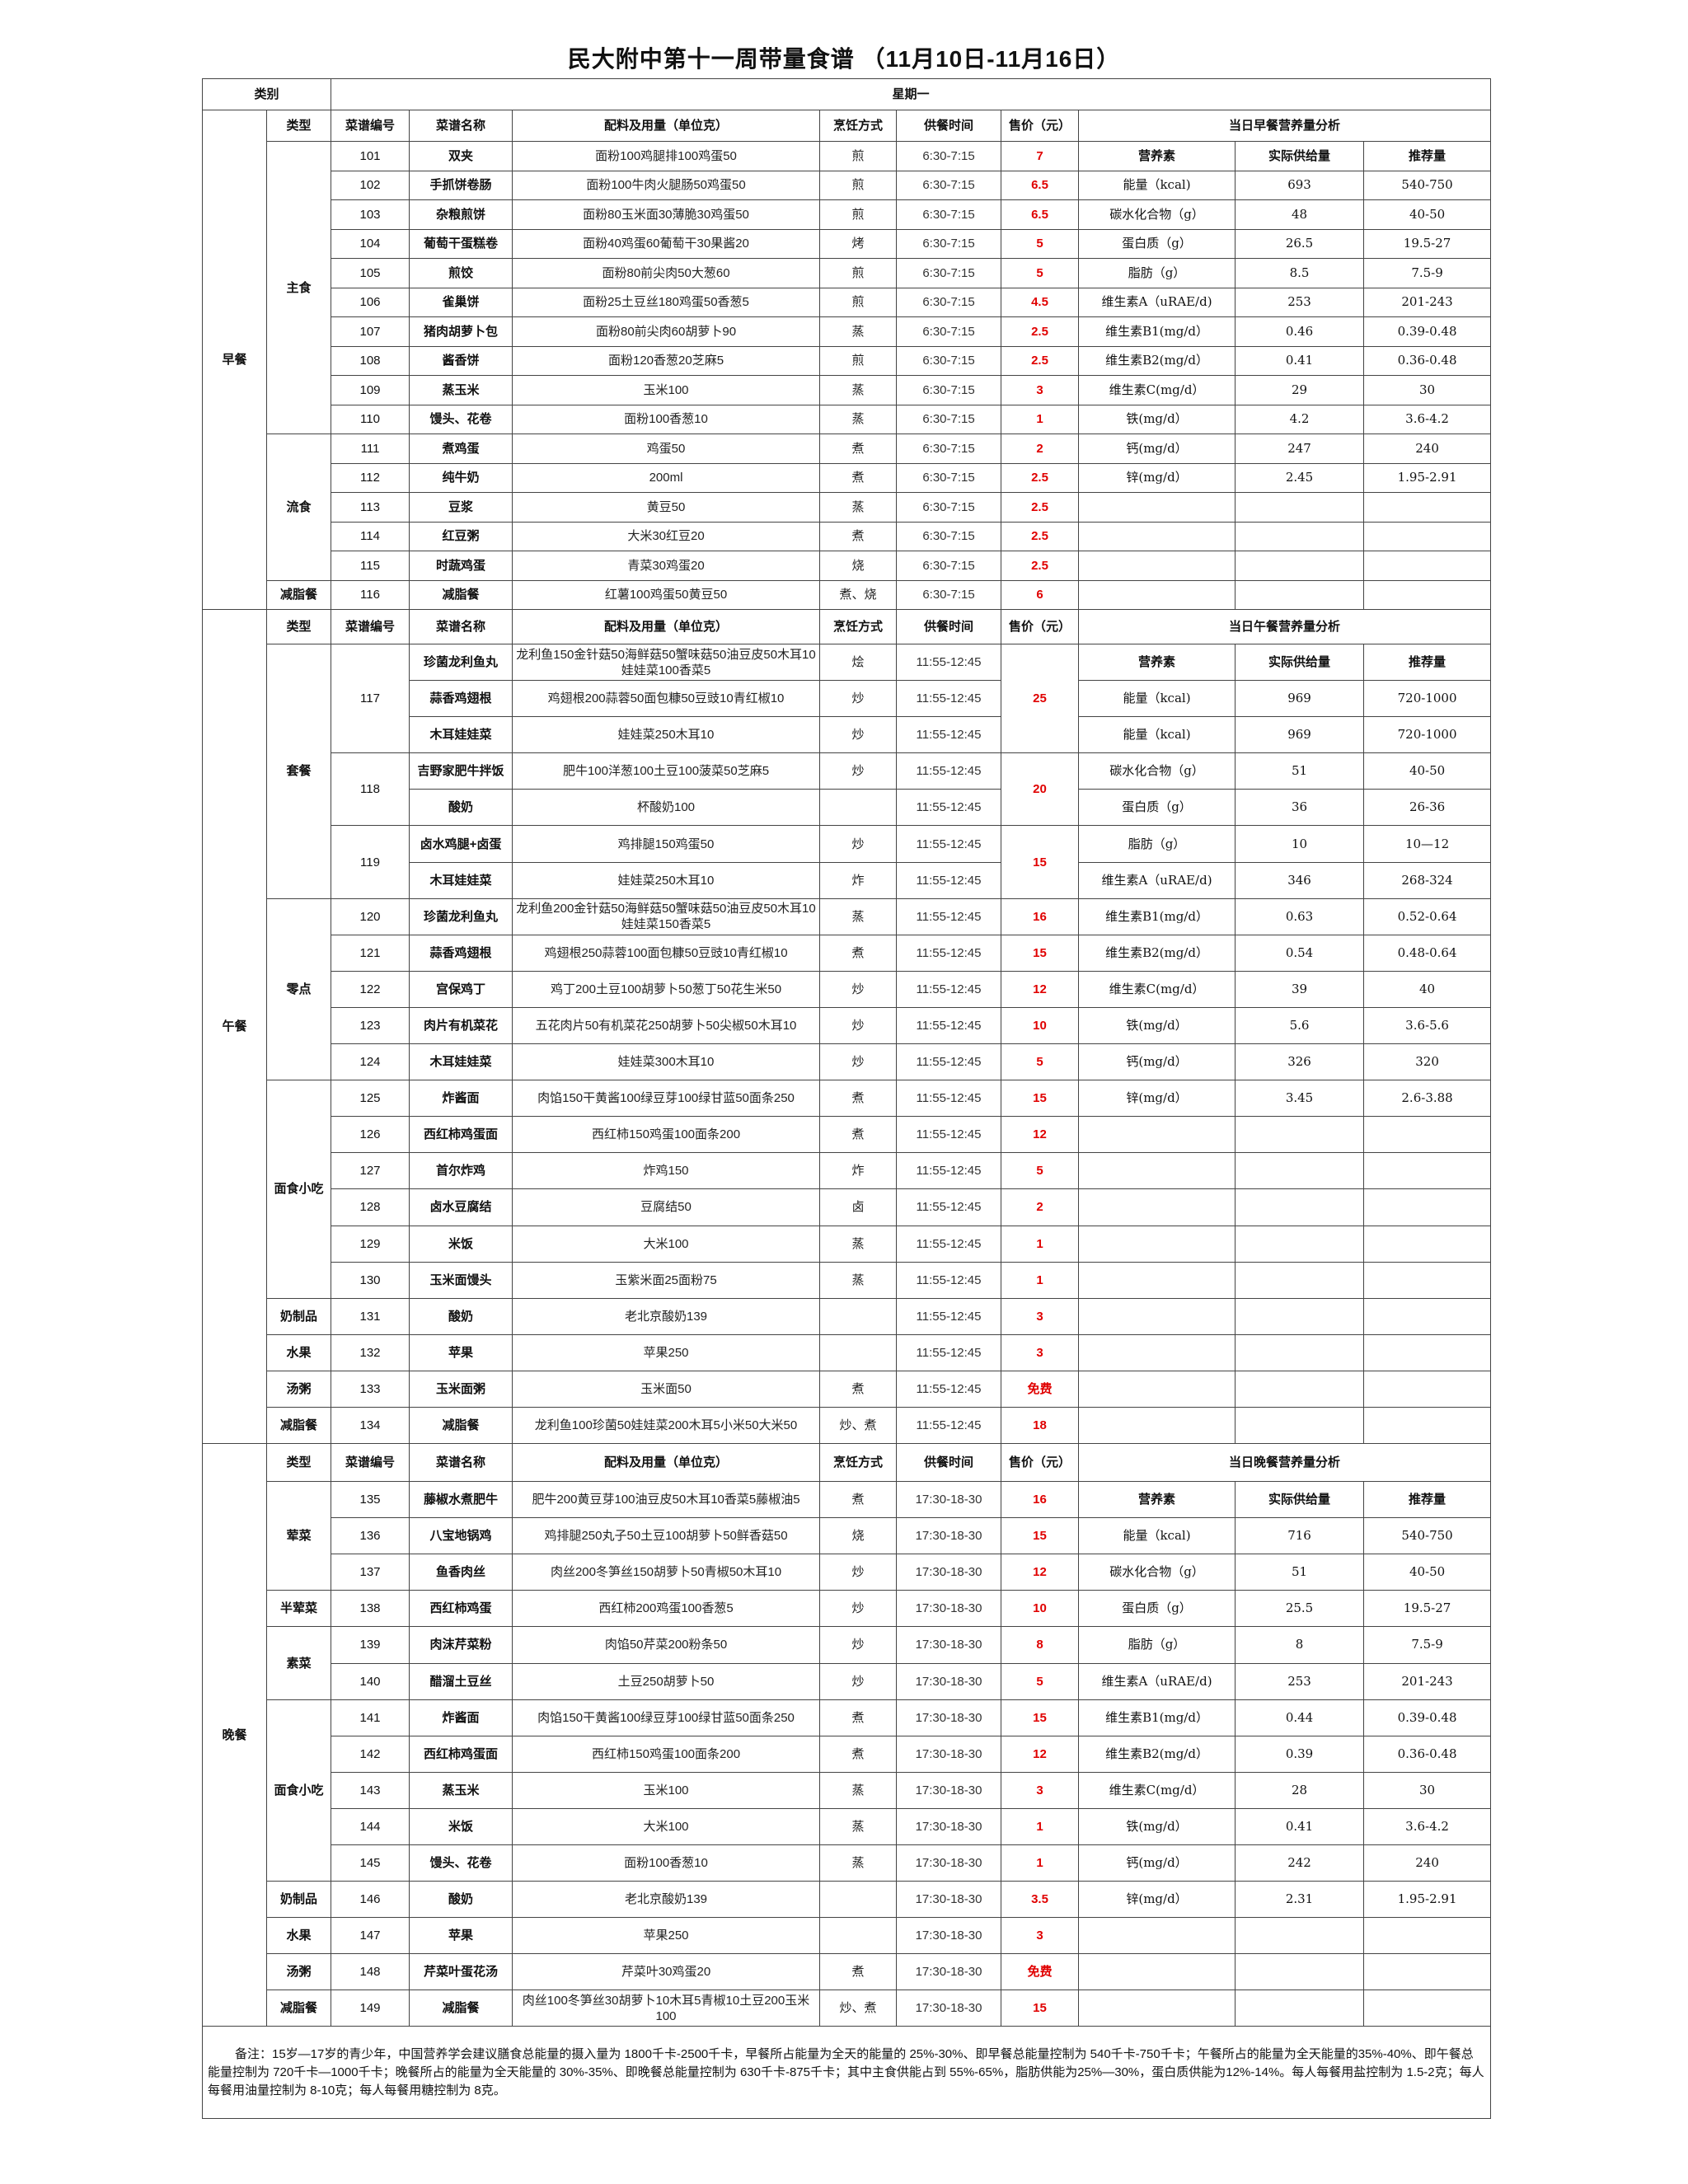  What do you see at coordinates (859, 880) in the screenshot?
I see `cooking-method: 炸` at bounding box center [859, 880].